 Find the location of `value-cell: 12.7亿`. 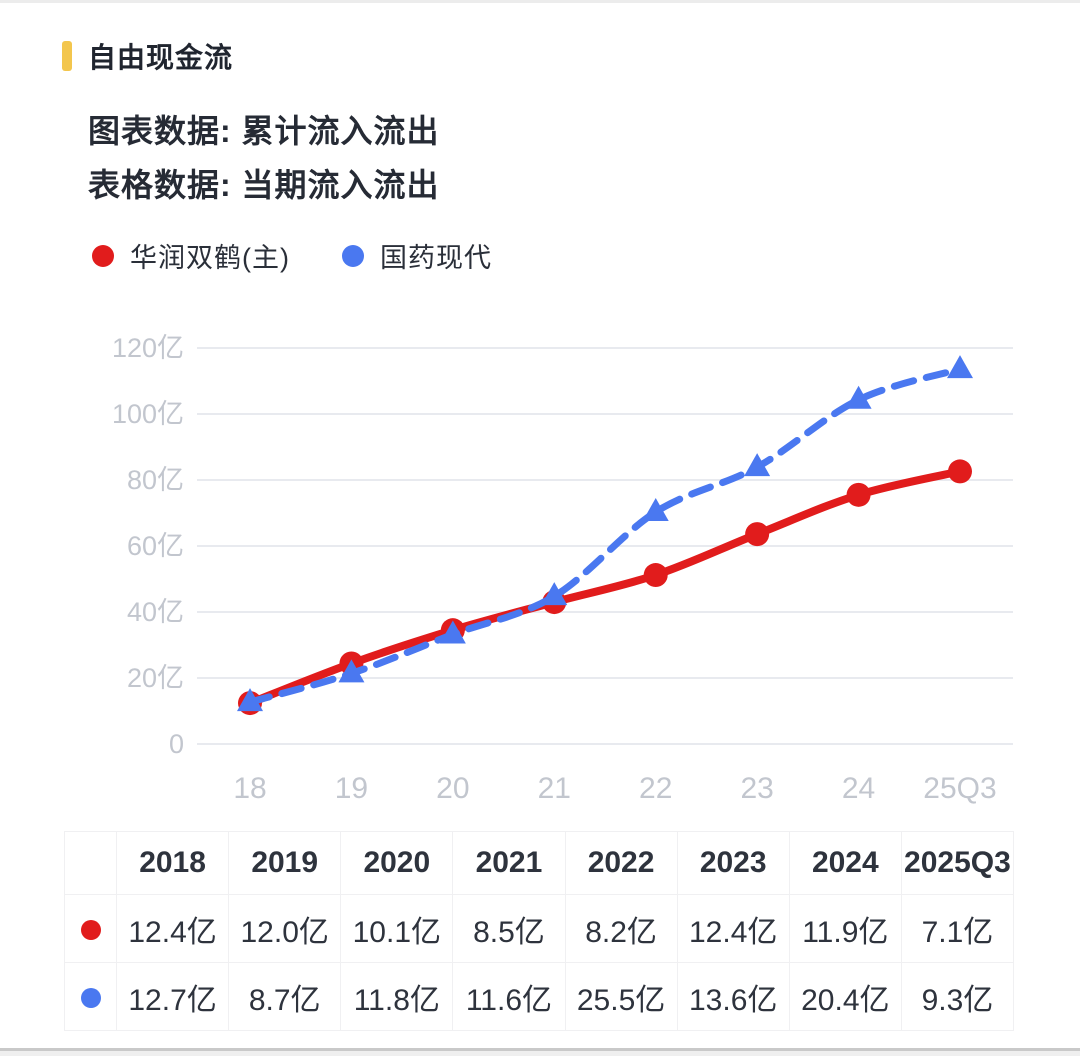

value-cell: 12.7亿 is located at coordinates (172, 996).